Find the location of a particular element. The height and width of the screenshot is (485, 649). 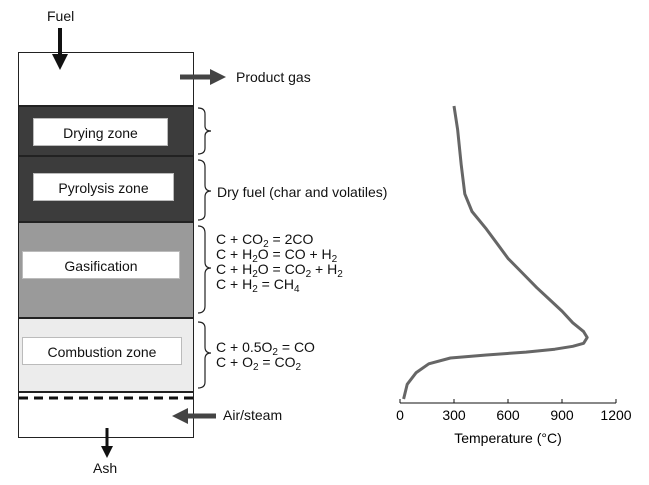

x-axis-label: Temperature (°C) is located at coordinates (508, 438).